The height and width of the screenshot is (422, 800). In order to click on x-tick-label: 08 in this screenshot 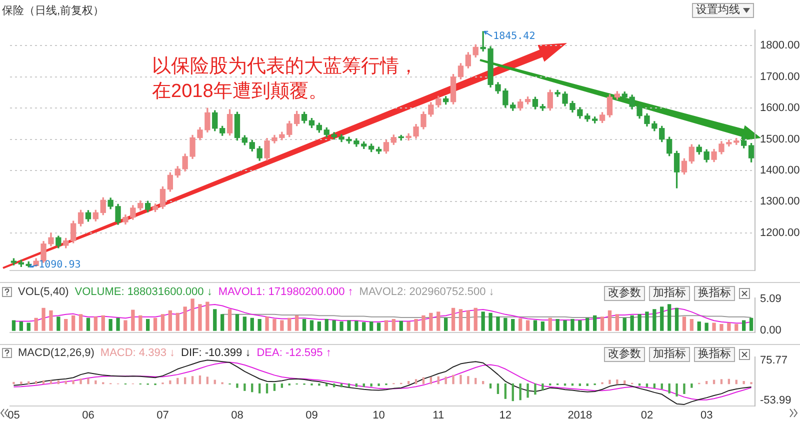, I will do `click(237, 416)`.